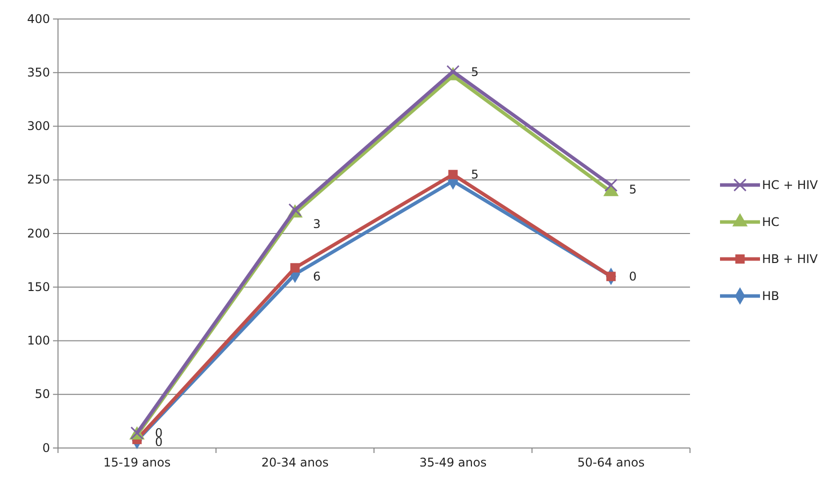  I want to click on annotation: 6, so click(317, 277).